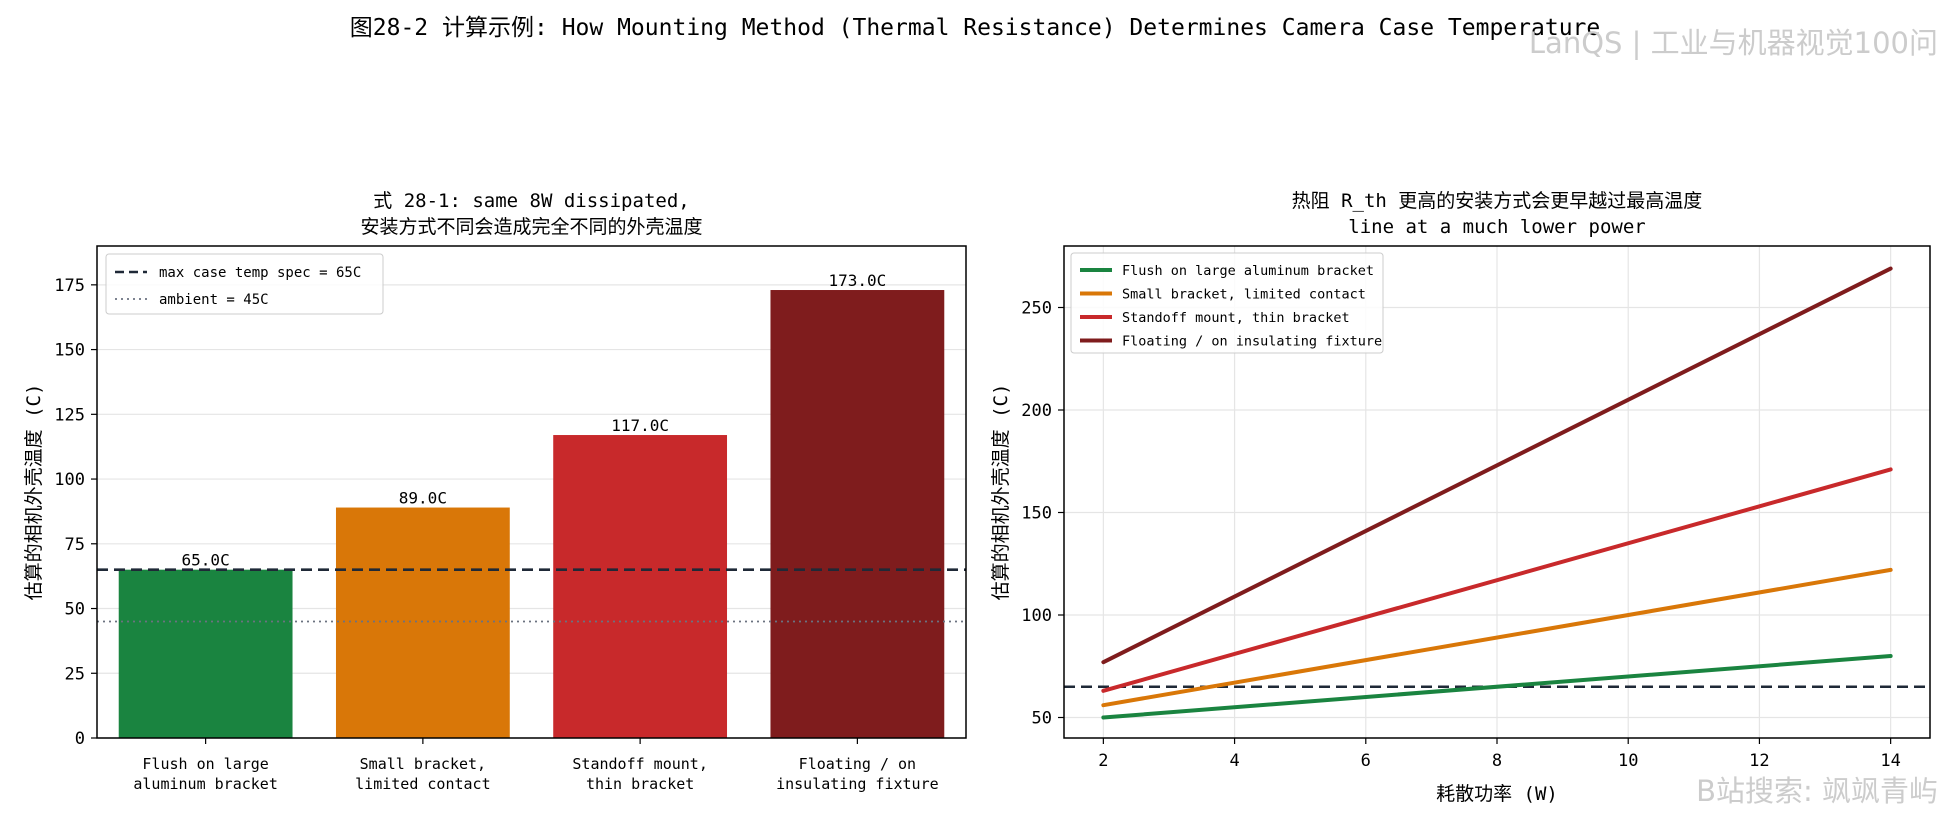  What do you see at coordinates (422, 784) in the screenshot?
I see `x-tick-label: limited contact` at bounding box center [422, 784].